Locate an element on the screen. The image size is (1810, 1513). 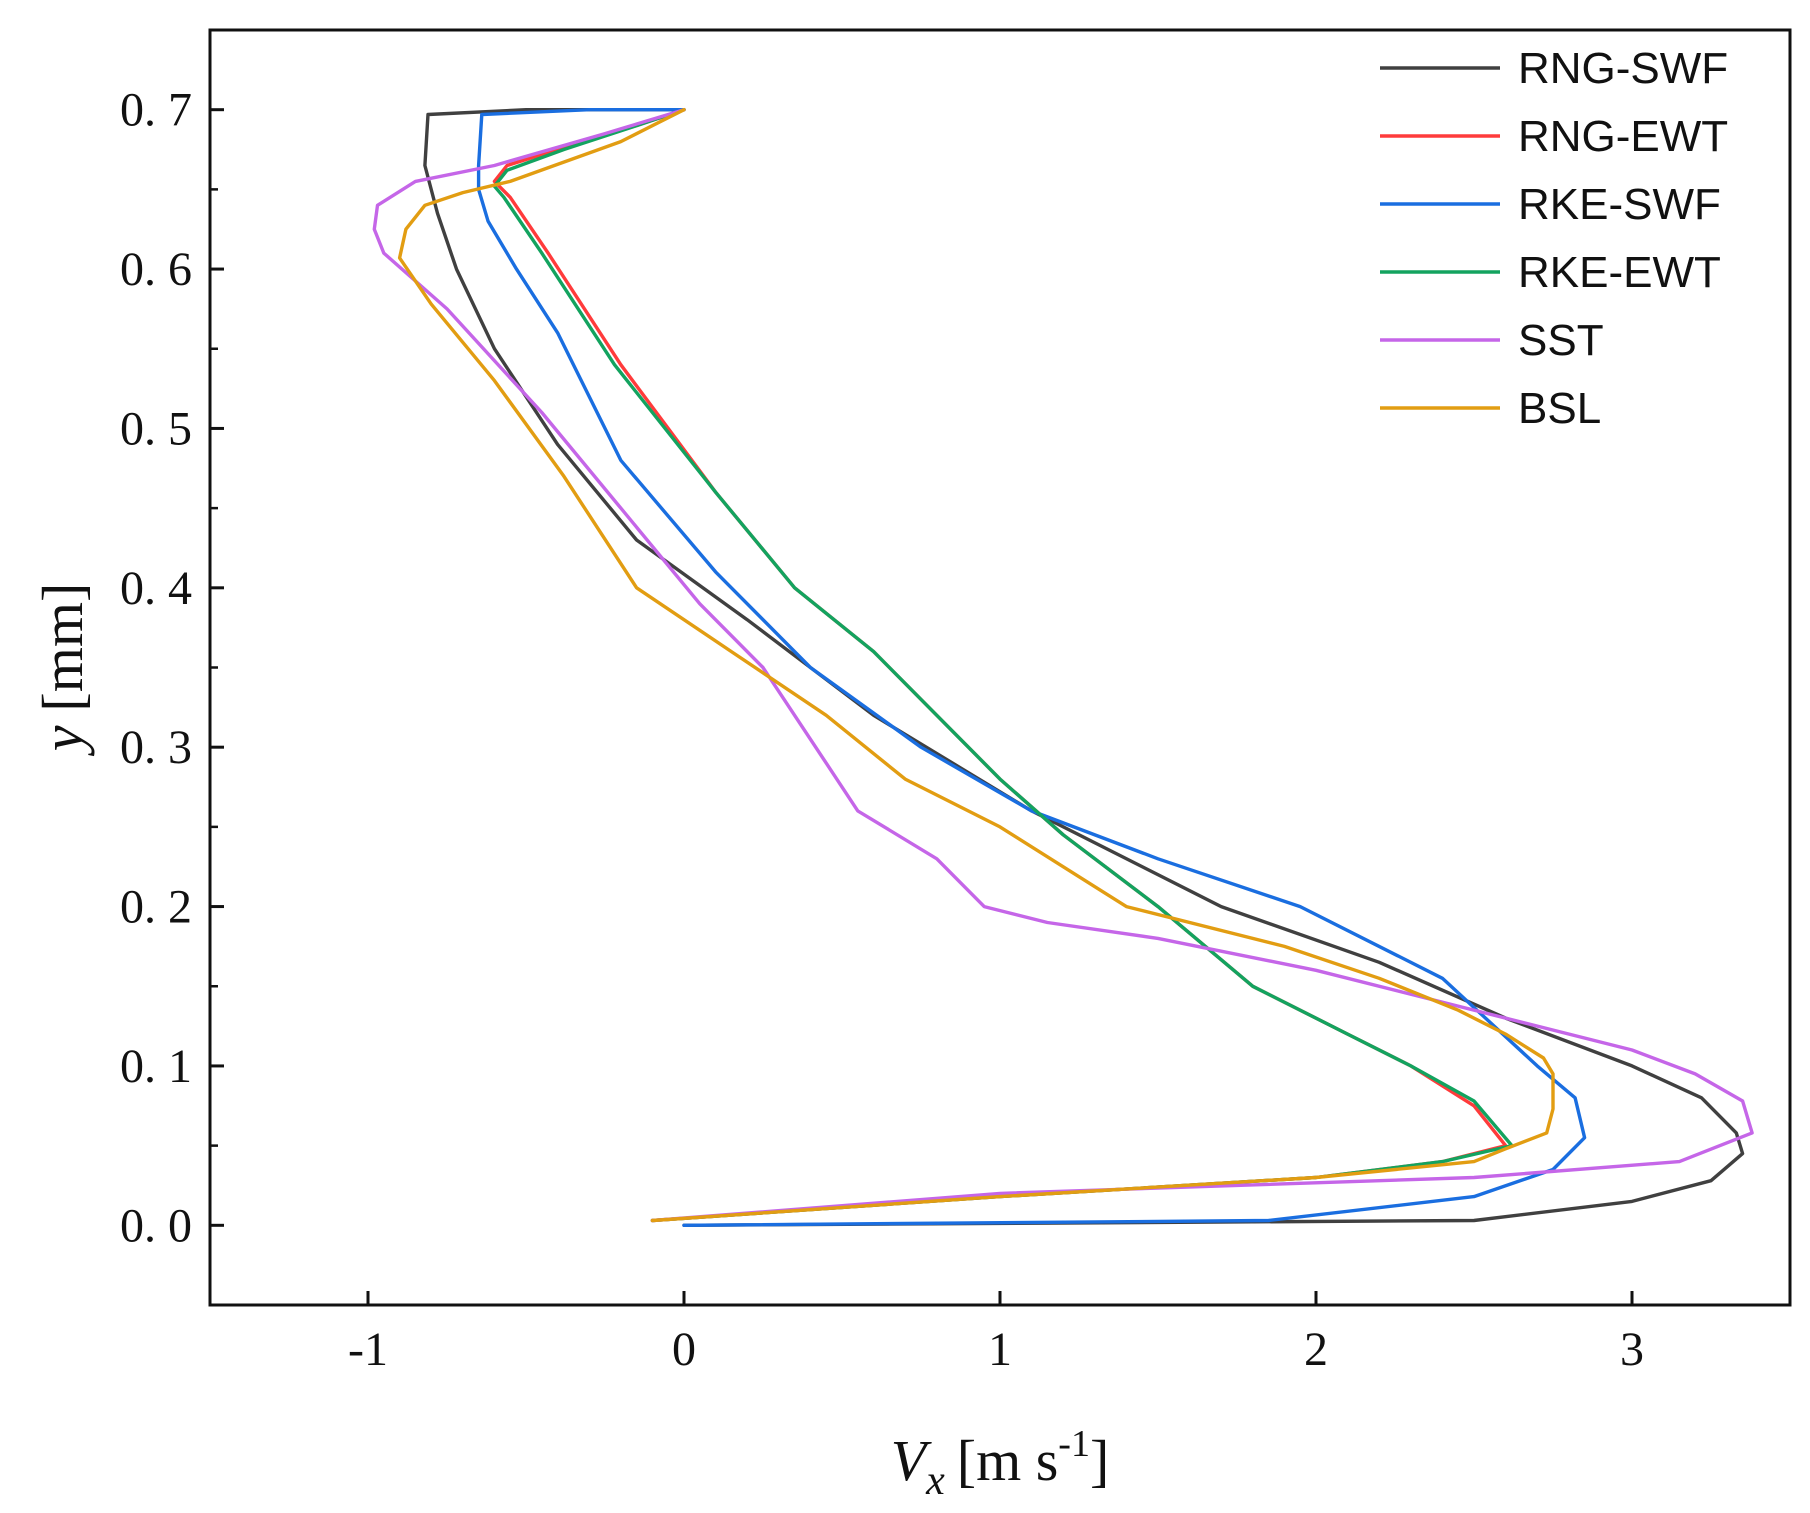
x-axis-units: [m s is located at coordinates (1008, 1460).